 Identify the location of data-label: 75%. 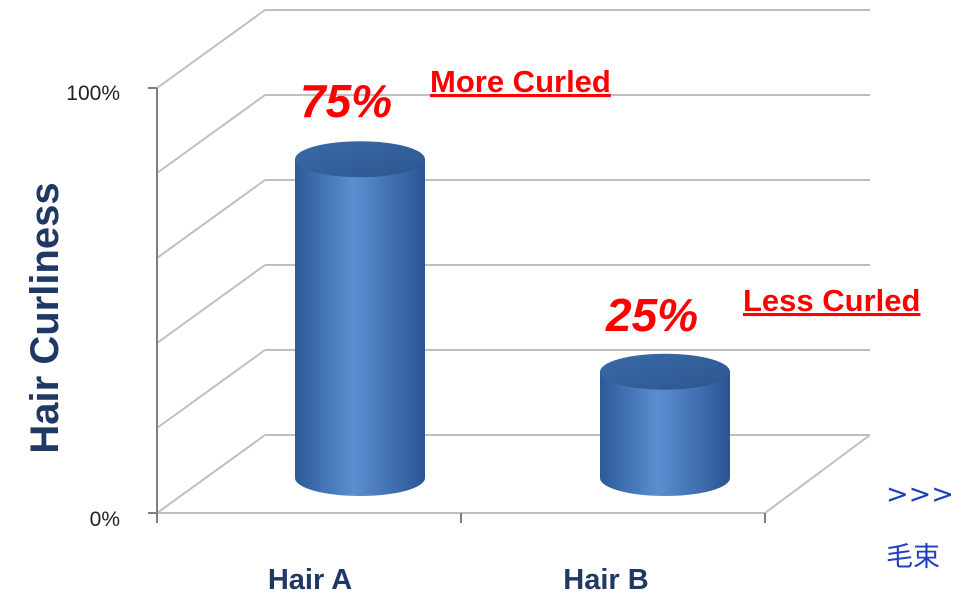
(346, 101).